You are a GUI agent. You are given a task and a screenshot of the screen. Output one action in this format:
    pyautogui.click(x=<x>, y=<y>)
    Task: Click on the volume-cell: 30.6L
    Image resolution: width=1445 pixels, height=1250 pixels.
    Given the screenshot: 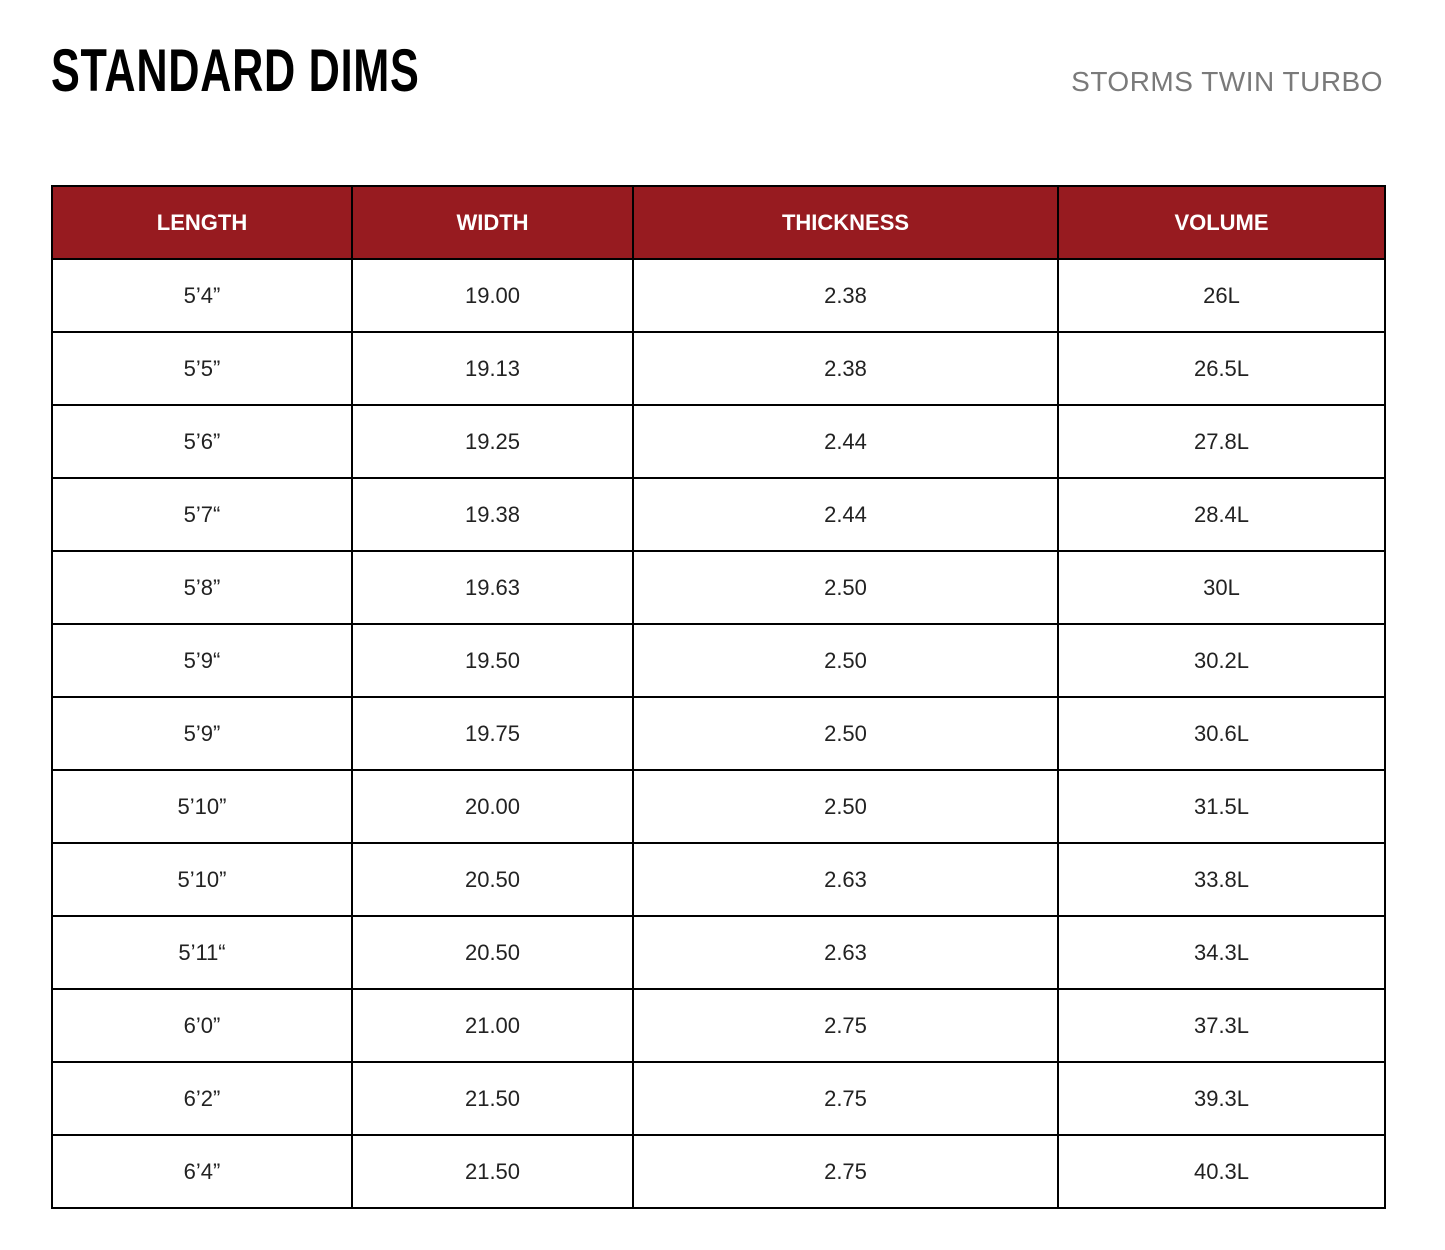 What is the action you would take?
    pyautogui.click(x=1221, y=733)
    